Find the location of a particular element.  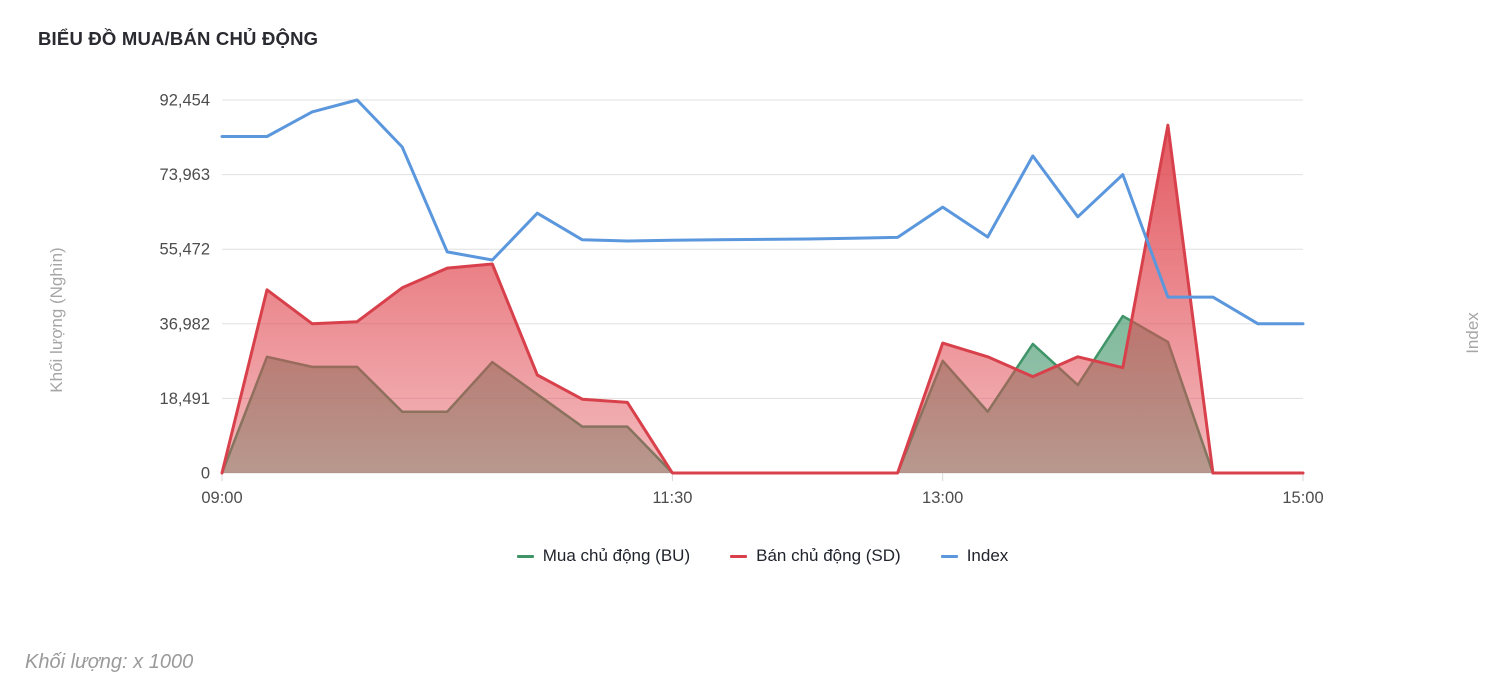

bu-legend-swatch-icon is located at coordinates (525, 556).